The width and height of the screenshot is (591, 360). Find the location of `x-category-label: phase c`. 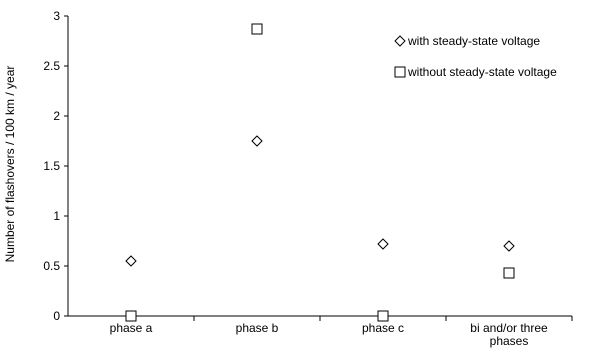

x-category-label: phase c is located at coordinates (383, 328).